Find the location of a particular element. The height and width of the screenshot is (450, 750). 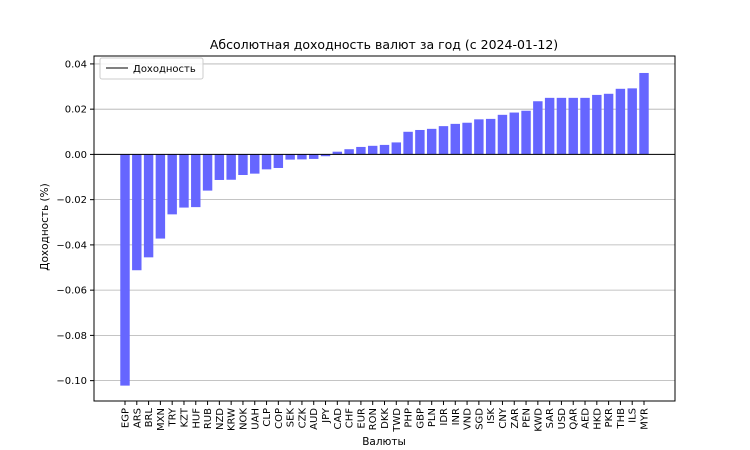

y-tick-label: 0.00 is located at coordinates (76, 155).